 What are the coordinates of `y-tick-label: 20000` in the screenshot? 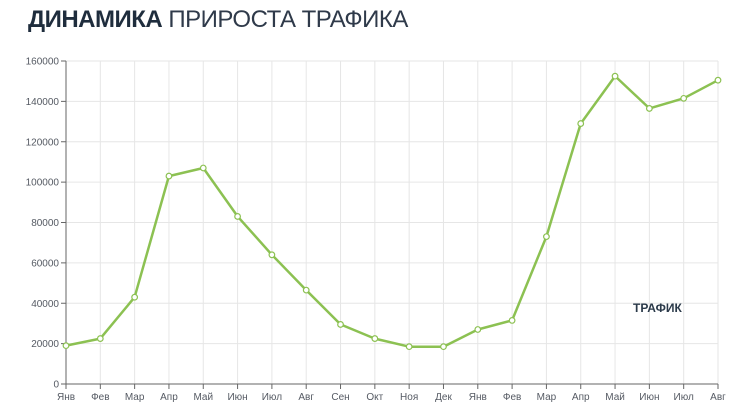 It's located at (45, 344).